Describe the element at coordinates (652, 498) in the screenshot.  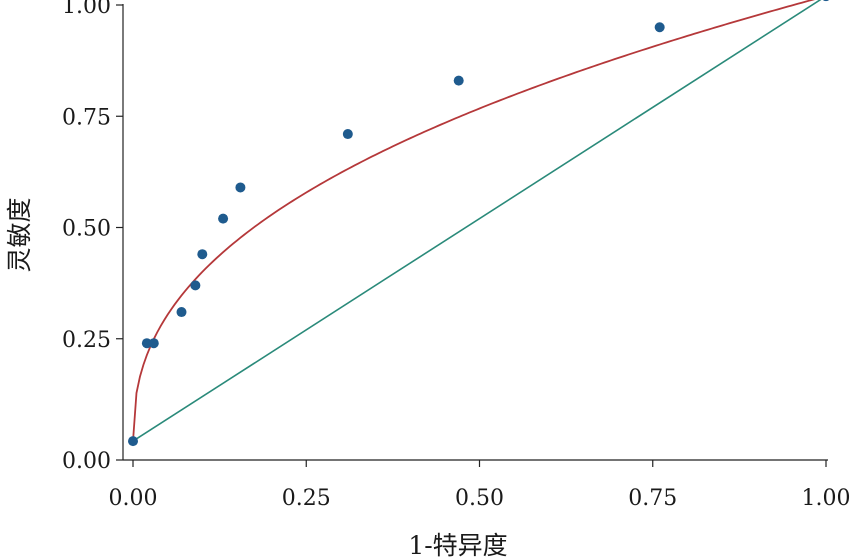
I see `x-tick-label: 0.75` at that location.